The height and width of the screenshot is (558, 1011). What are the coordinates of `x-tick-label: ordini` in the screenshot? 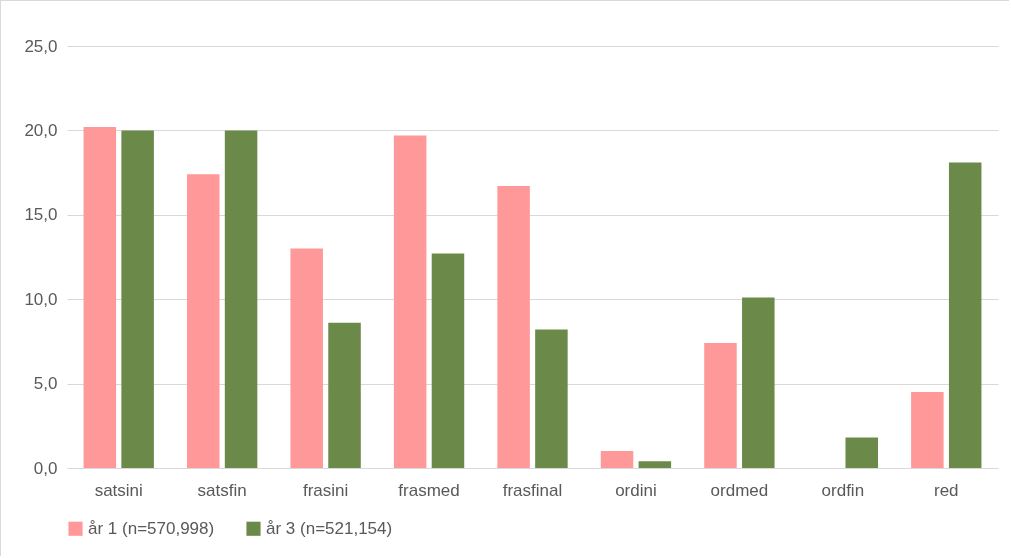 It's located at (636, 490).